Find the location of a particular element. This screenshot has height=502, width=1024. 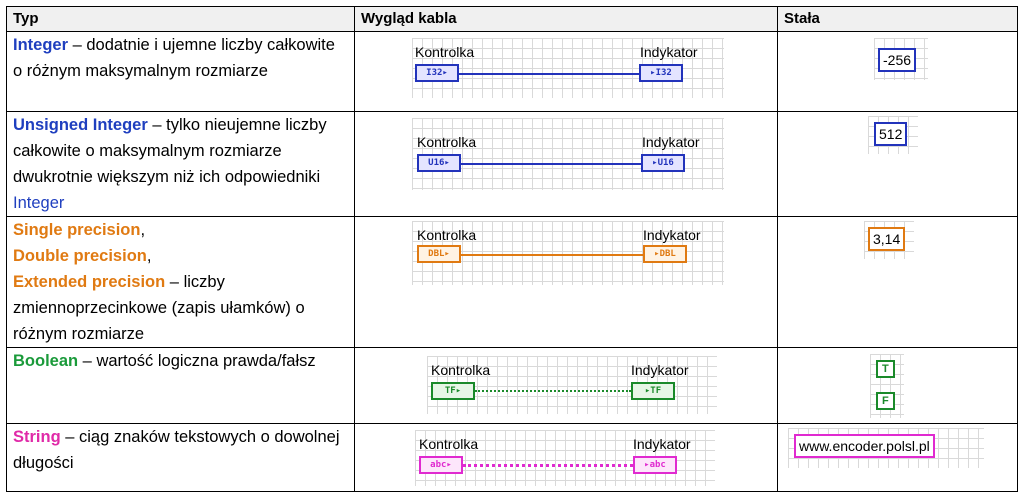

control-terminal: abc▸ is located at coordinates (441, 465).